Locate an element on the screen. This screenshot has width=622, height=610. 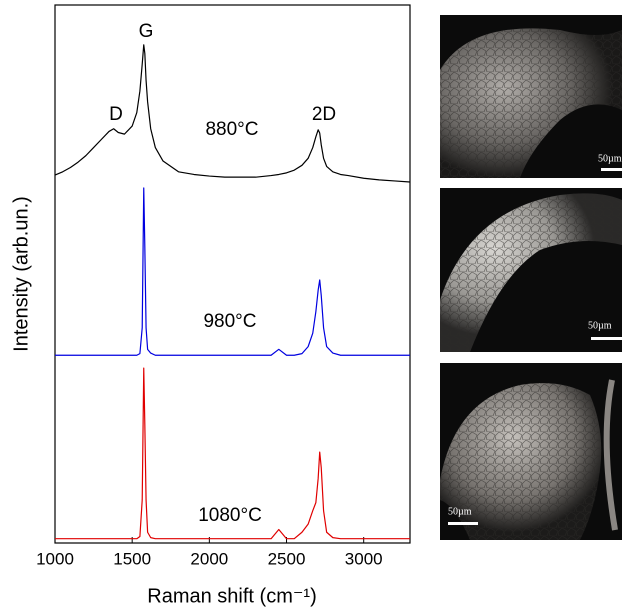
peak-label: D is located at coordinates (116, 114).